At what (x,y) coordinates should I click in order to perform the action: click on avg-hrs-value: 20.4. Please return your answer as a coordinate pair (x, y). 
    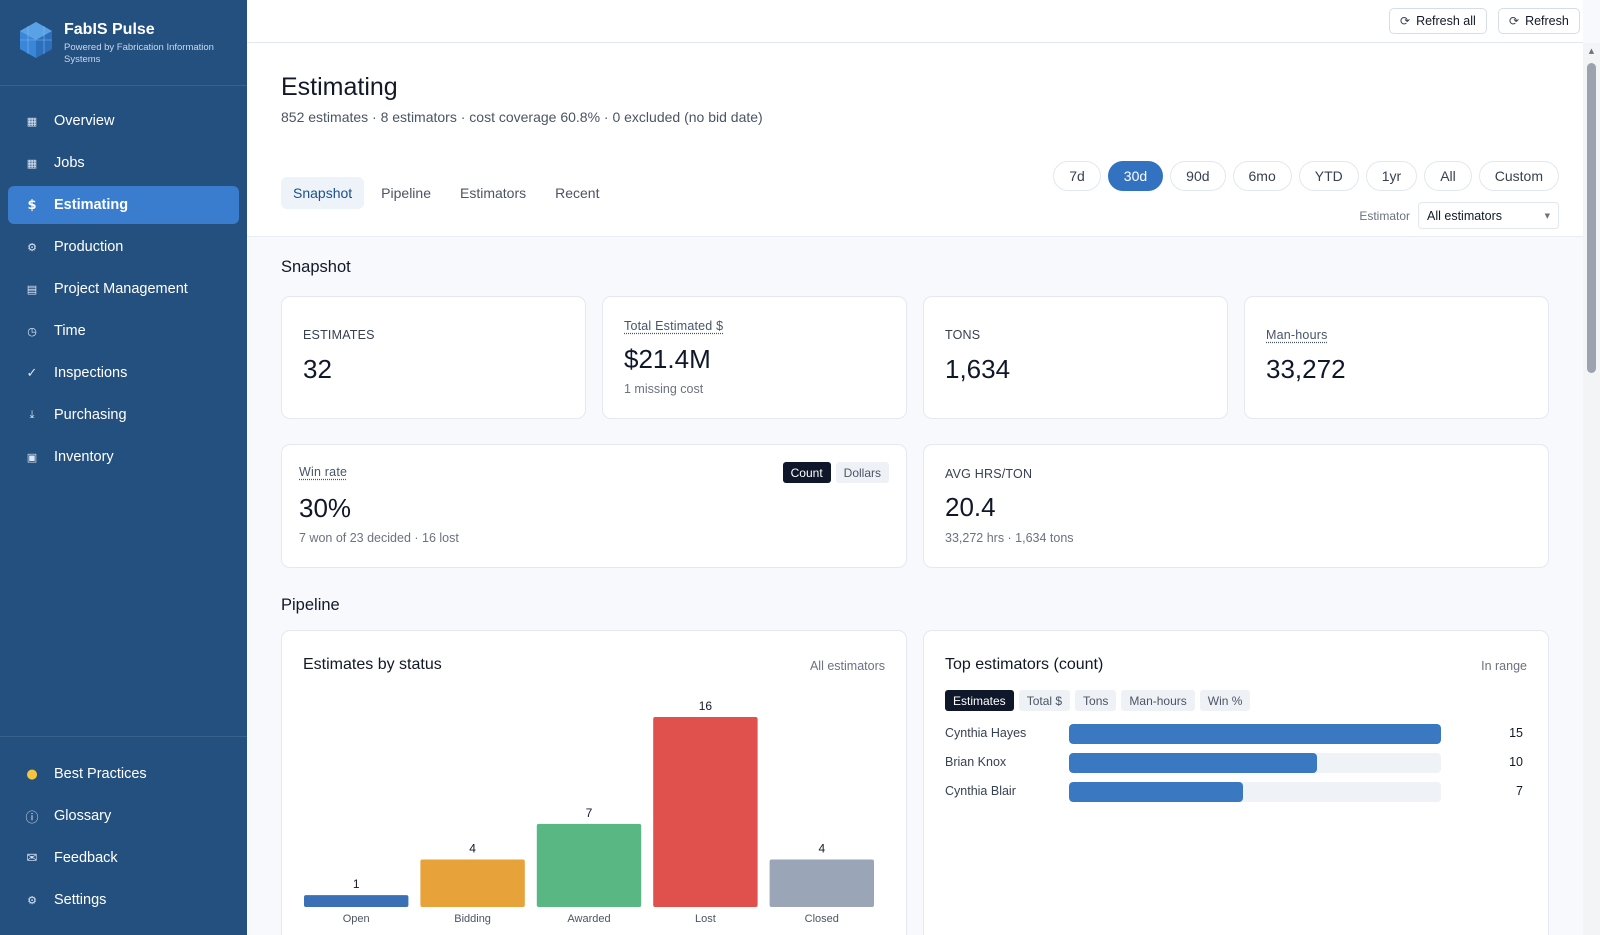
    Looking at the image, I should click on (970, 507).